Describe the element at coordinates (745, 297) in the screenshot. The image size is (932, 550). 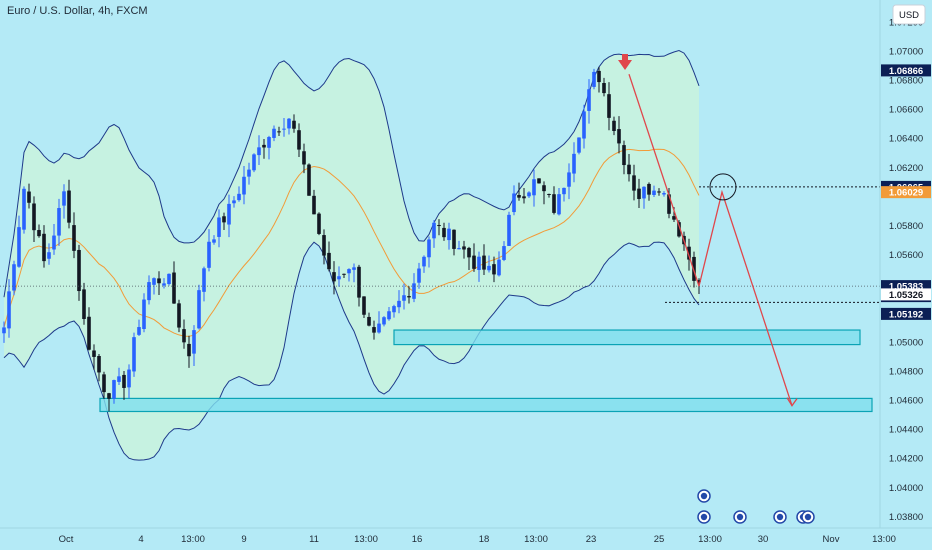
I see `projection-path` at that location.